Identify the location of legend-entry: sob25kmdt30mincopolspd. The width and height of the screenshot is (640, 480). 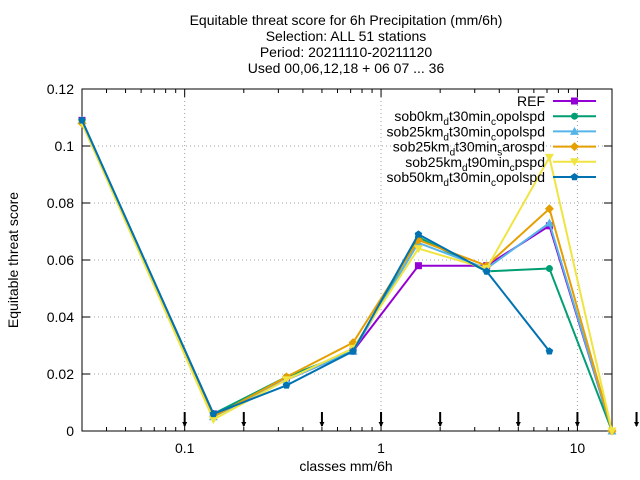
(491, 133).